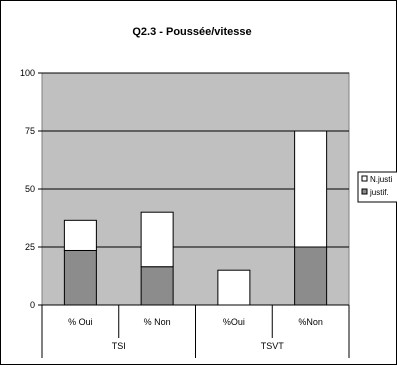 This screenshot has height=370, width=397. I want to click on y-tick-label: 25, so click(30, 247).